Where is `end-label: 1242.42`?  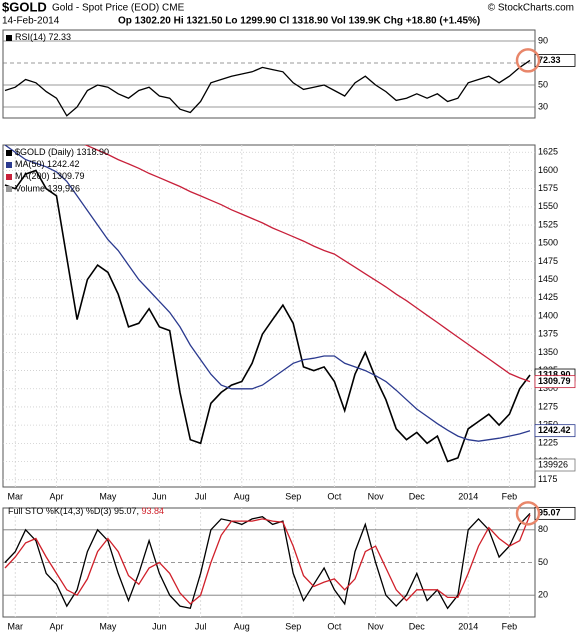
end-label: 1242.42 is located at coordinates (554, 430).